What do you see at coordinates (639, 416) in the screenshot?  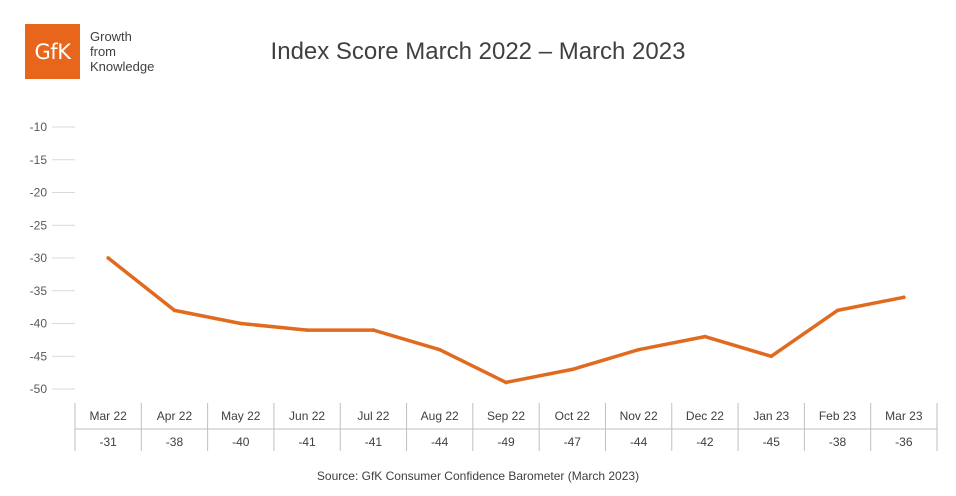 I see `x-category-label: Nov 22` at bounding box center [639, 416].